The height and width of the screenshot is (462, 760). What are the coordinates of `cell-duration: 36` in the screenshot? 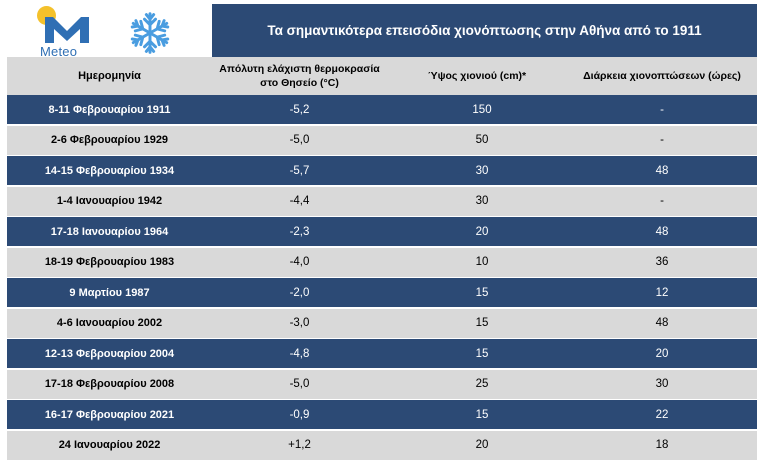 It's located at (662, 262).